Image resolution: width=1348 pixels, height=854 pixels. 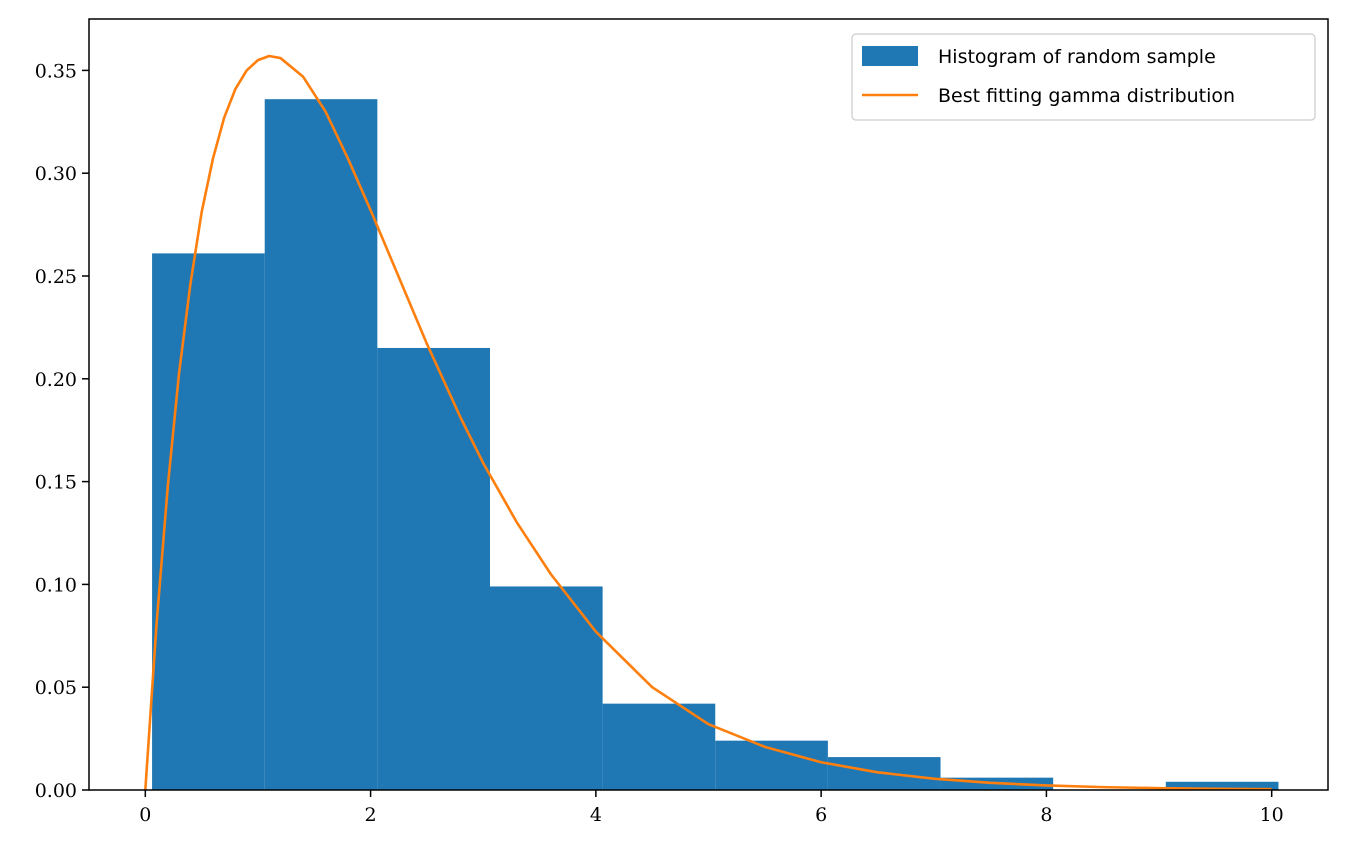 What do you see at coordinates (1272, 815) in the screenshot?
I see `x-tick-label: 10` at bounding box center [1272, 815].